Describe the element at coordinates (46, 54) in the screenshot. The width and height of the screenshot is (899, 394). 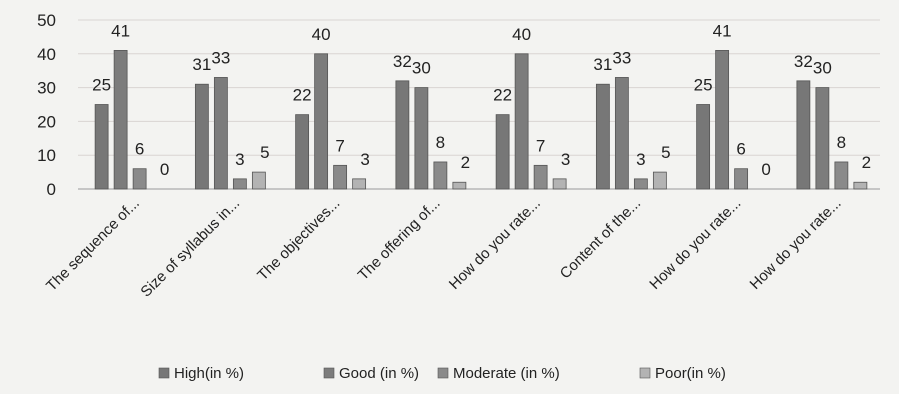
I see `y-tick-label: 40` at that location.